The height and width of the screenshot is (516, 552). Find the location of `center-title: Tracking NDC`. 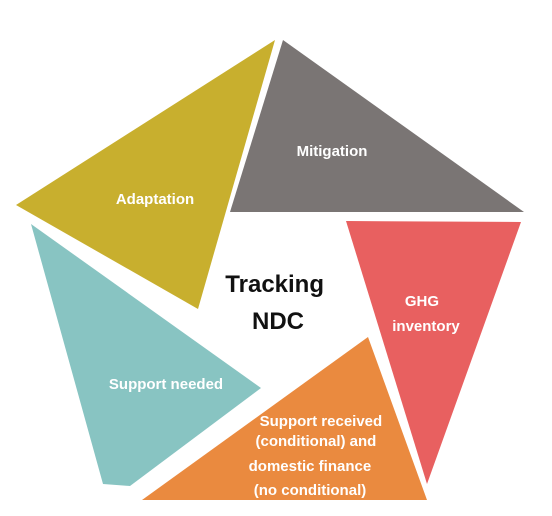

center-title: Tracking NDC is located at coordinates (277, 303).